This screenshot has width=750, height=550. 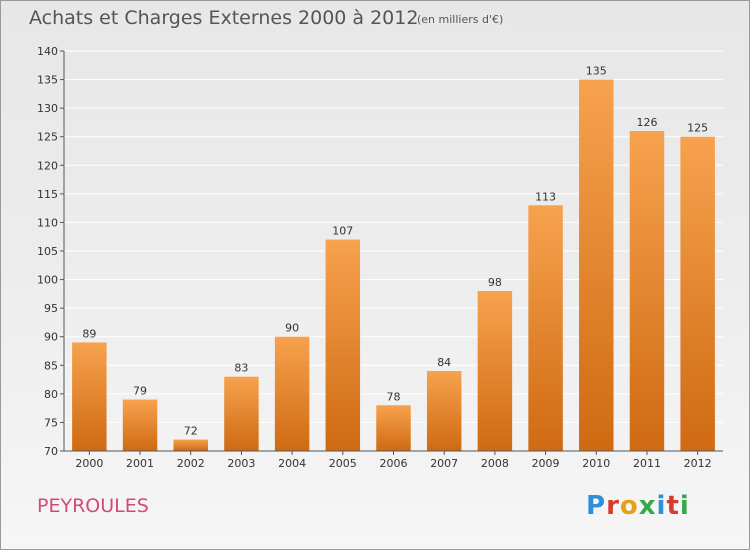 What do you see at coordinates (51, 308) in the screenshot?
I see `y-tick-label: 95` at bounding box center [51, 308].